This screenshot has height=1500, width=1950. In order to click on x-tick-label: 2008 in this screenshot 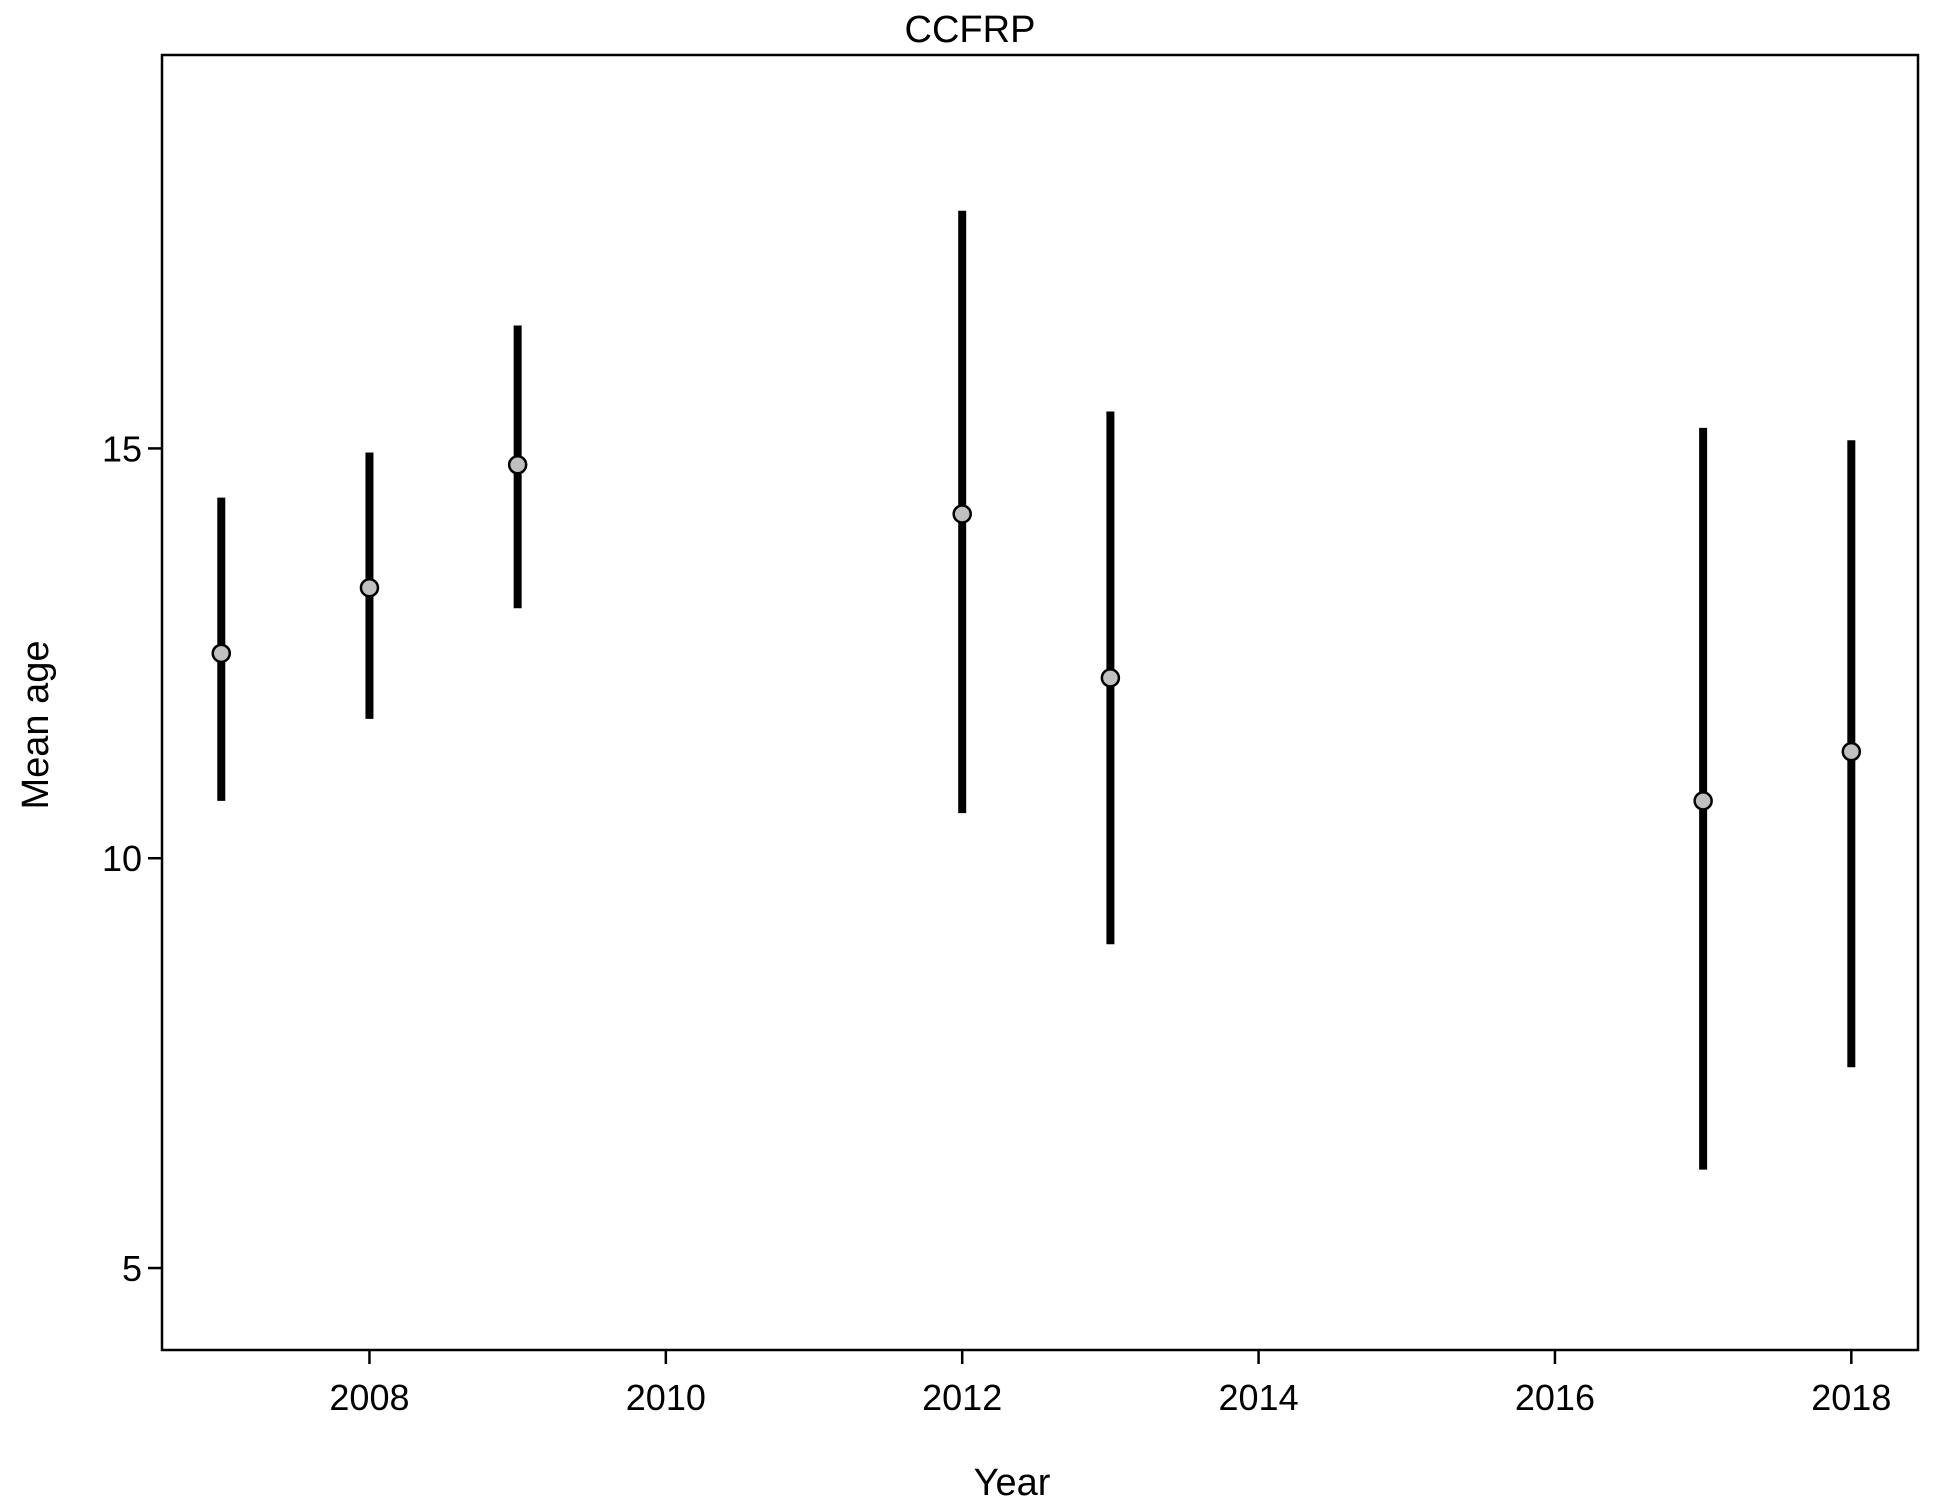, I will do `click(369, 1397)`.